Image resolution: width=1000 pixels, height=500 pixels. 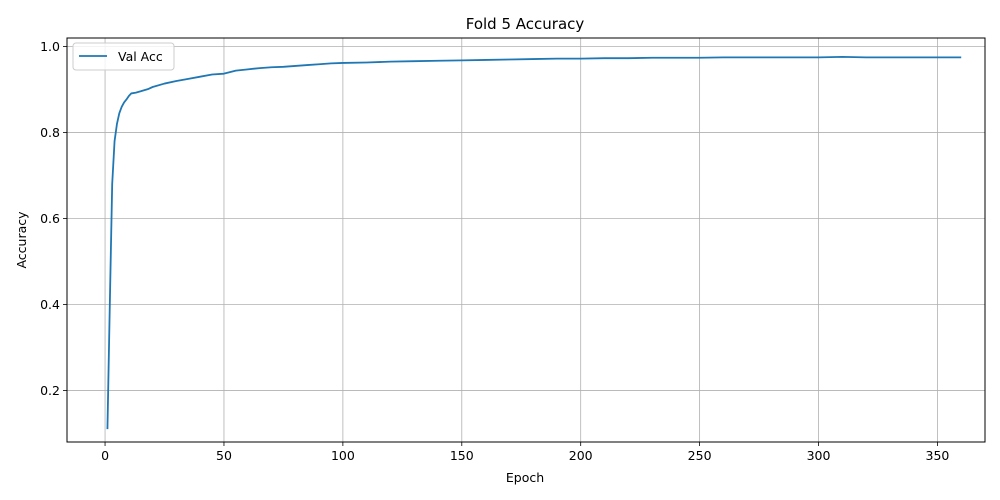 What do you see at coordinates (525, 477) in the screenshot?
I see `x-axis-label: Epoch` at bounding box center [525, 477].